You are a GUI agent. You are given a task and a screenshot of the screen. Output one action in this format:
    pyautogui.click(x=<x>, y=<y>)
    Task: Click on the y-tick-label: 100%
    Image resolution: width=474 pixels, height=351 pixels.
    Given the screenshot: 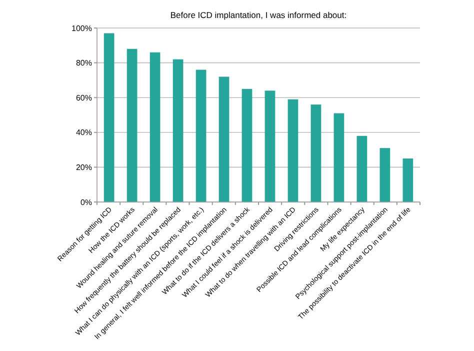 What is the action you would take?
    pyautogui.click(x=82, y=28)
    